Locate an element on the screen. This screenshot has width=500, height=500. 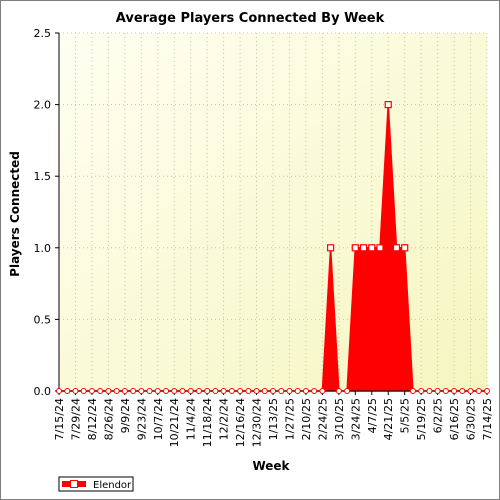
y-tick-label: 0.5 is located at coordinates (43, 319).